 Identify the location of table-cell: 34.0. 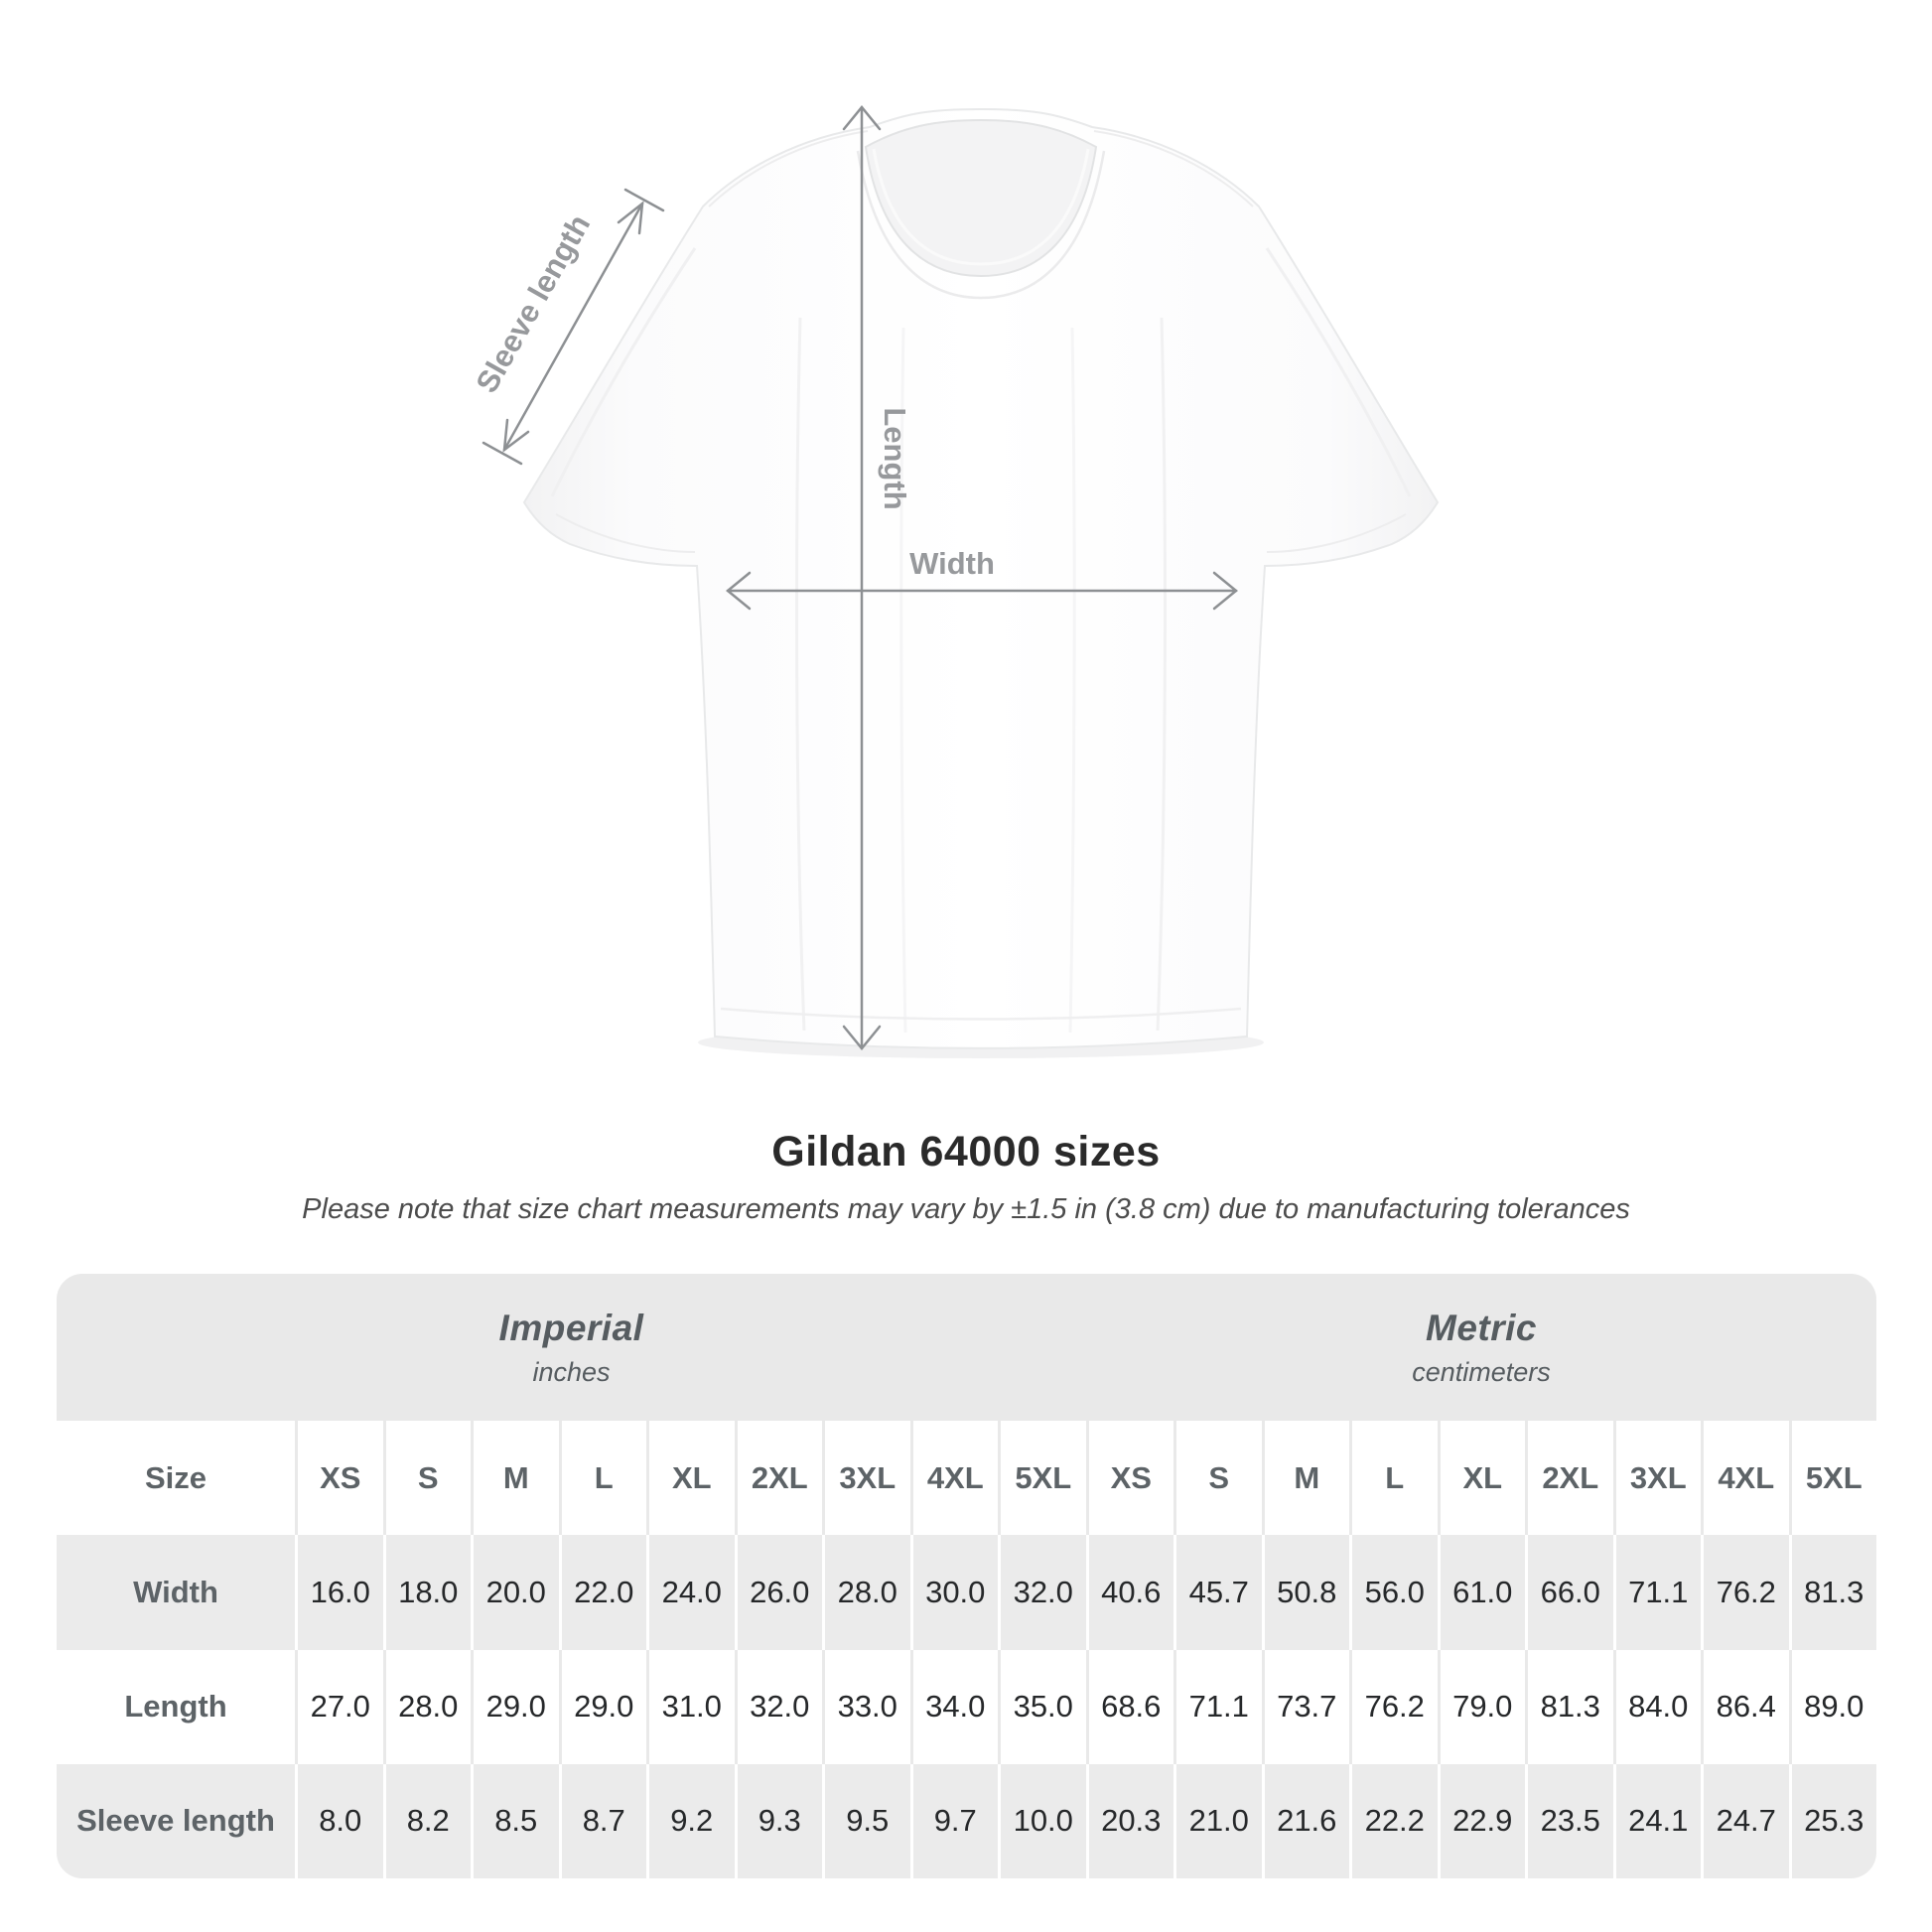
(954, 1706).